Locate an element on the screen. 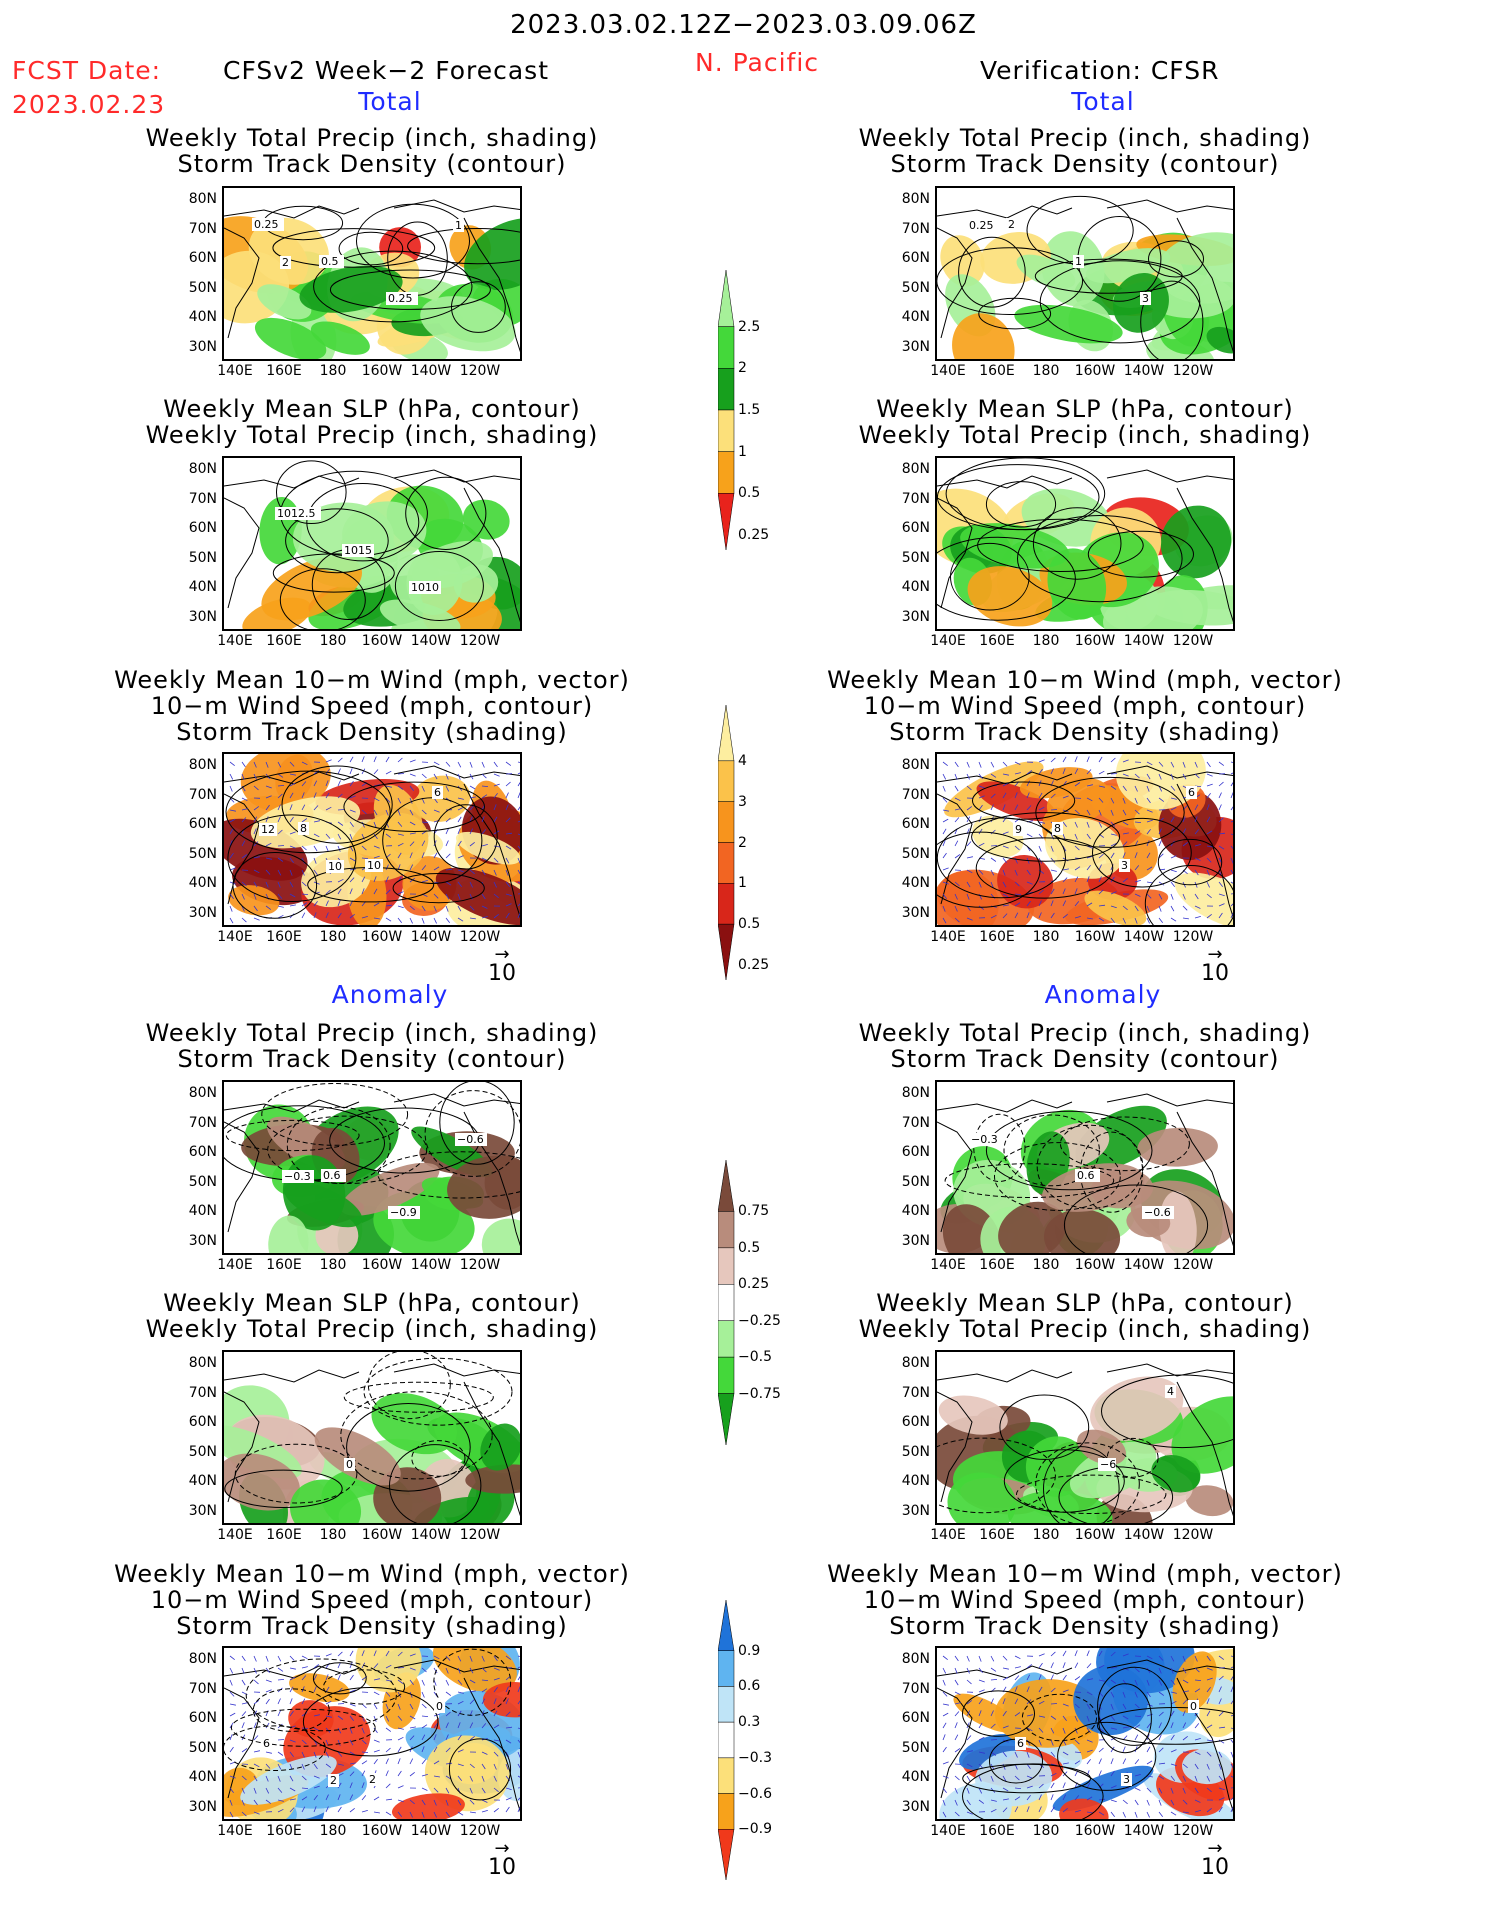 The image size is (1487, 1925). colorbar-label: −0.6 is located at coordinates (755, 1793).